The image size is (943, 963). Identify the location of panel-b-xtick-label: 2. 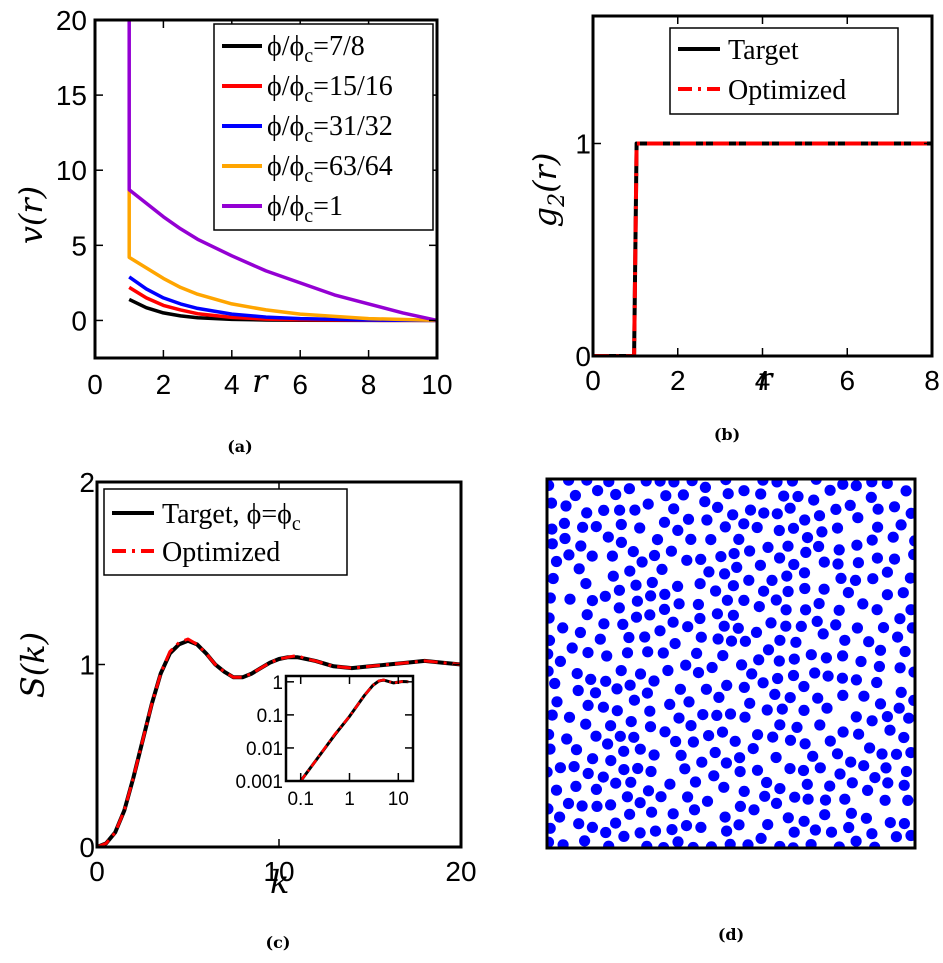
(678, 380).